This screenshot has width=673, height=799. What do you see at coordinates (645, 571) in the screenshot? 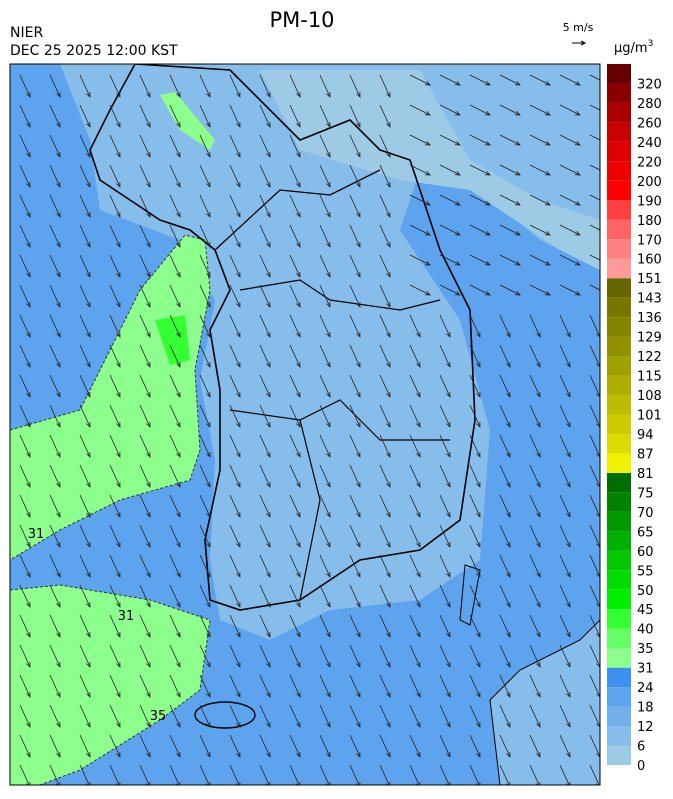
I see `colorbar-label: 55` at bounding box center [645, 571].